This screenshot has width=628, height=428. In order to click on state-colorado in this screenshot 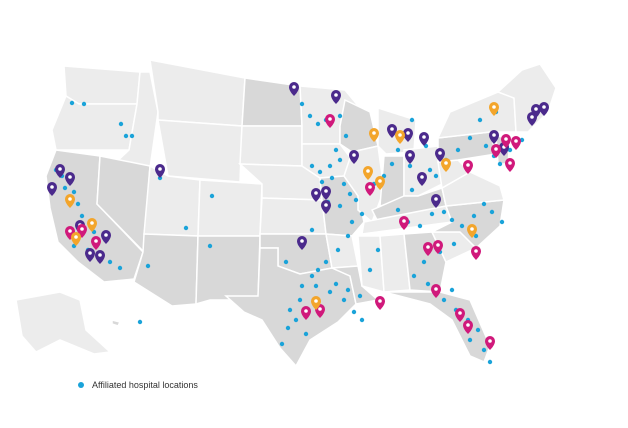, I will do `click(230, 208)`.